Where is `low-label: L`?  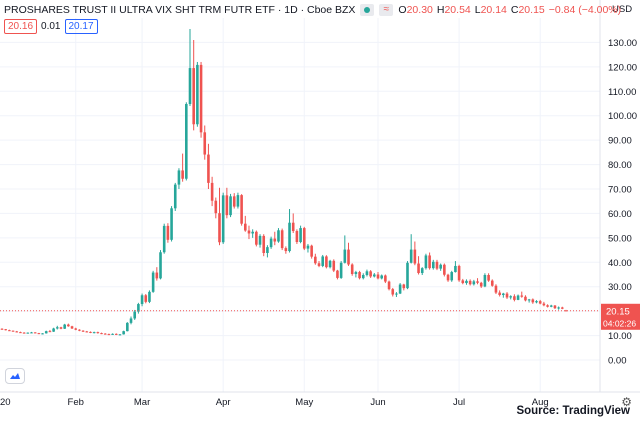
low-label: L is located at coordinates (477, 10).